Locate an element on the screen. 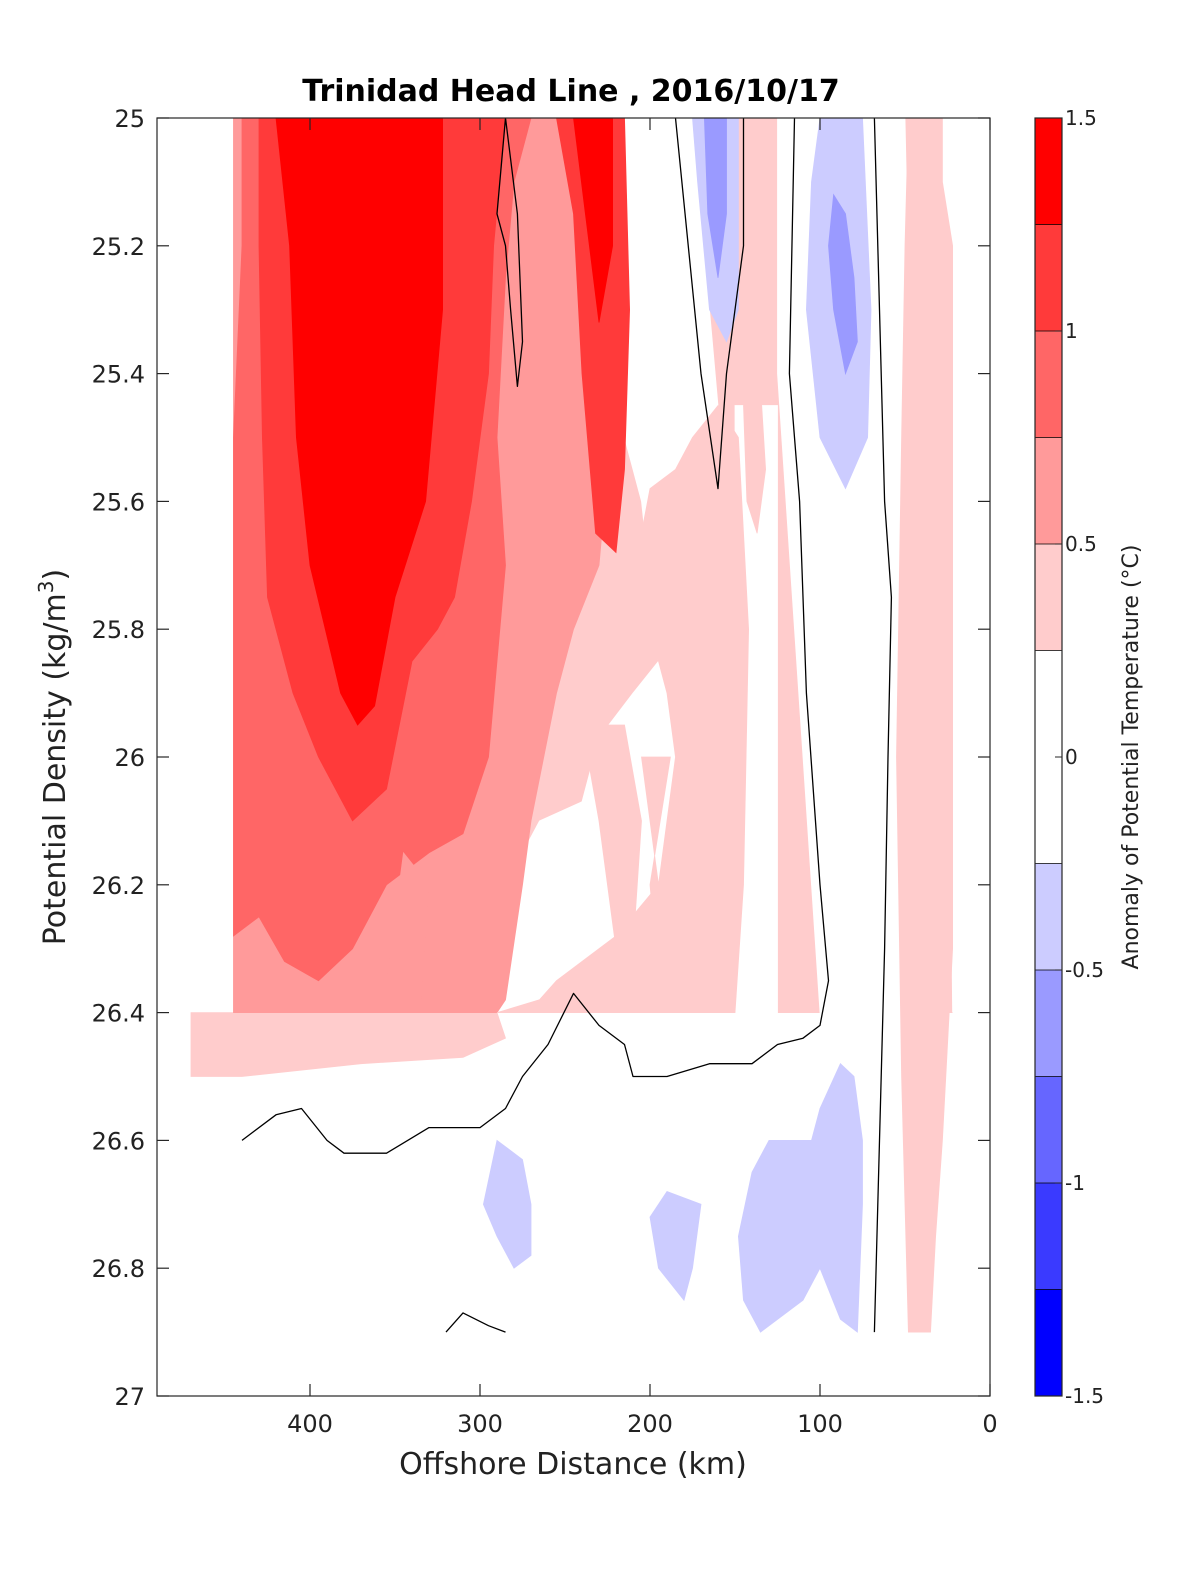 The height and width of the screenshot is (1575, 1200). y-tick-label: 26.2 is located at coordinates (118, 886).